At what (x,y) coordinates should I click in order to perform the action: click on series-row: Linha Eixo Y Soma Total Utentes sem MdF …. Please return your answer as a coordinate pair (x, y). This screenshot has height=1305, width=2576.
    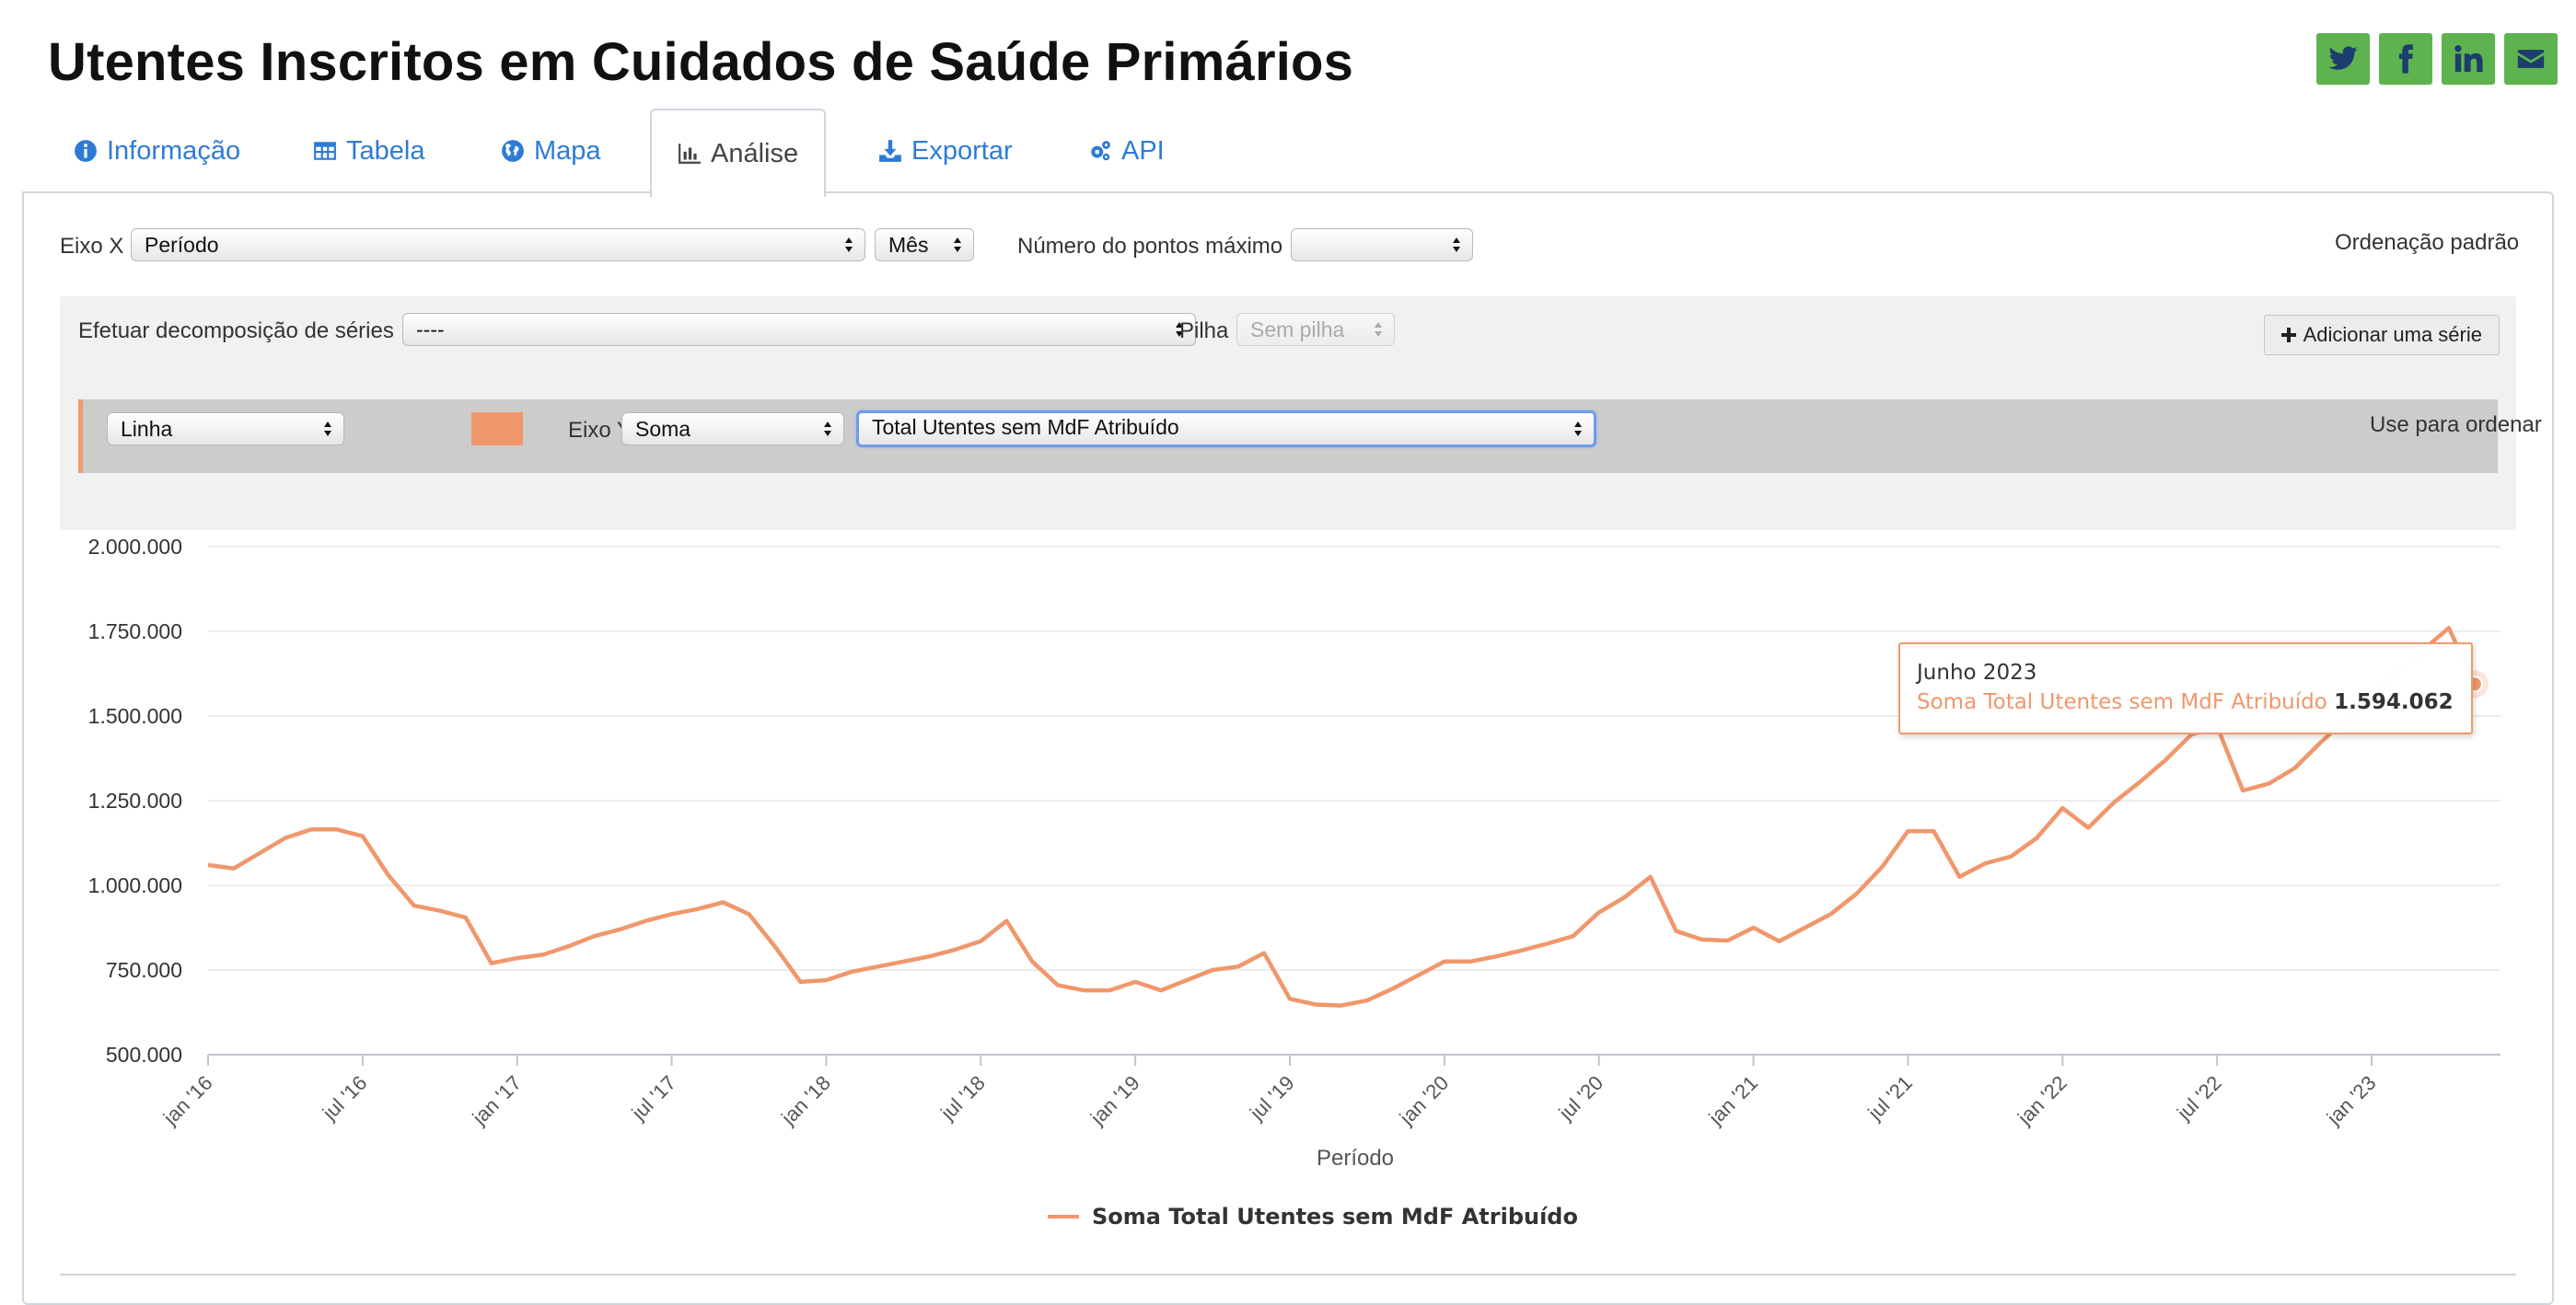
    Looking at the image, I should click on (1310, 436).